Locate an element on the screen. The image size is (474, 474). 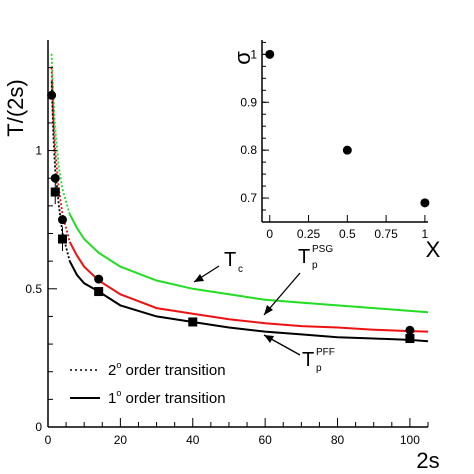
annotation-tp-psg-sub: p is located at coordinates (315, 265).